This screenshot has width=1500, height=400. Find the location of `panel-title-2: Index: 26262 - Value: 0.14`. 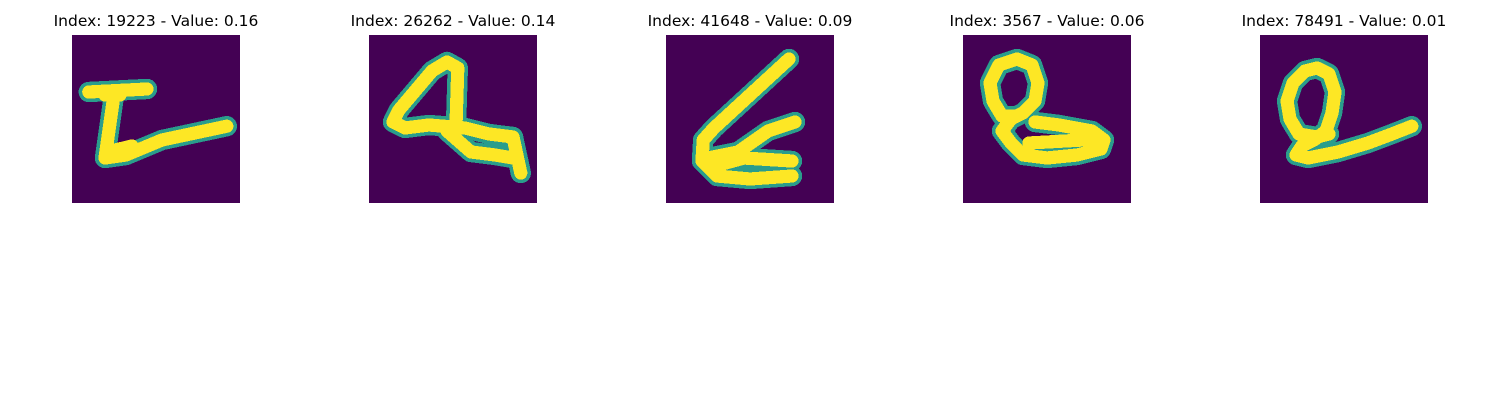

panel-title-2: Index: 26262 - Value: 0.14 is located at coordinates (453, 21).